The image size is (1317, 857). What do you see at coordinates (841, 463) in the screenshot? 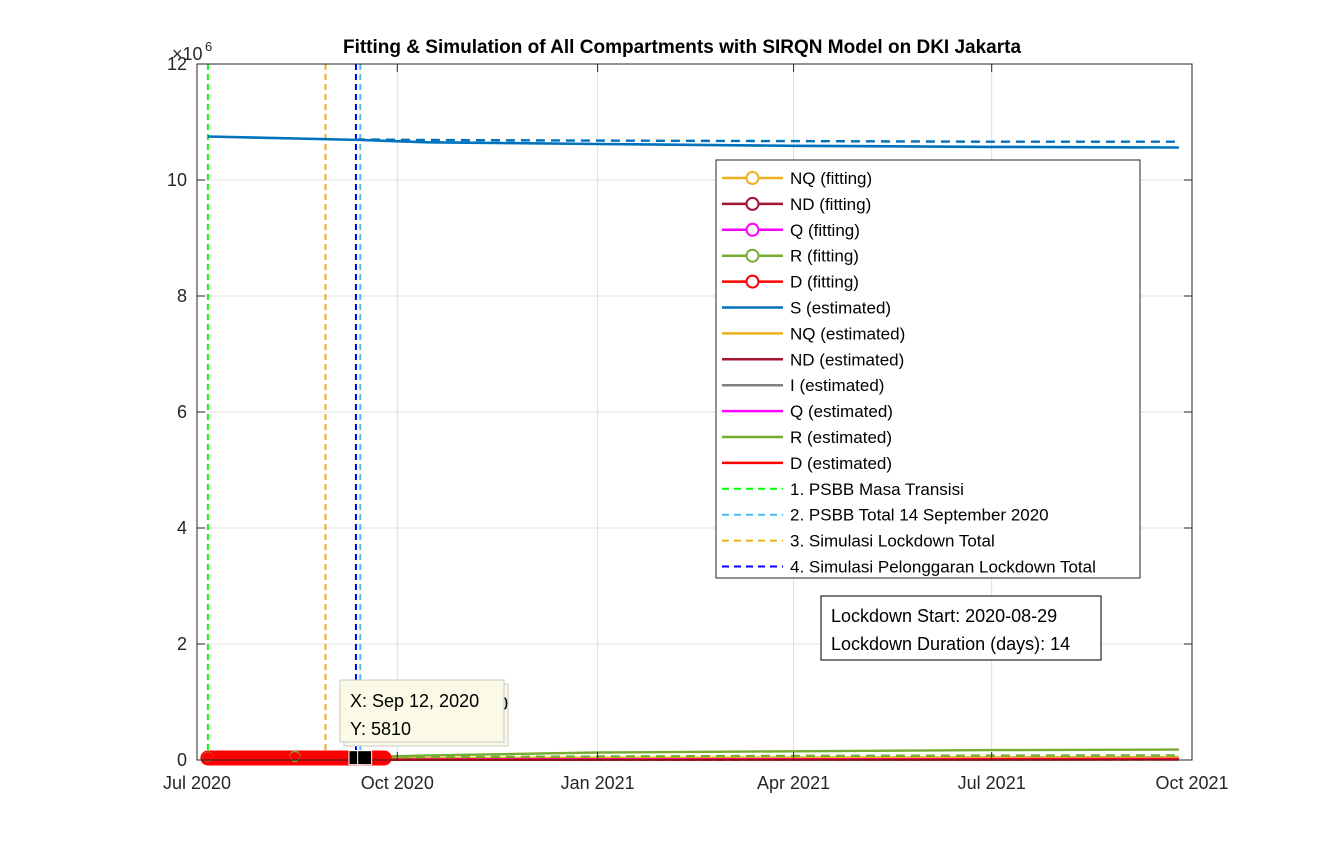
I see `legend-label: D (estimated)` at bounding box center [841, 463].